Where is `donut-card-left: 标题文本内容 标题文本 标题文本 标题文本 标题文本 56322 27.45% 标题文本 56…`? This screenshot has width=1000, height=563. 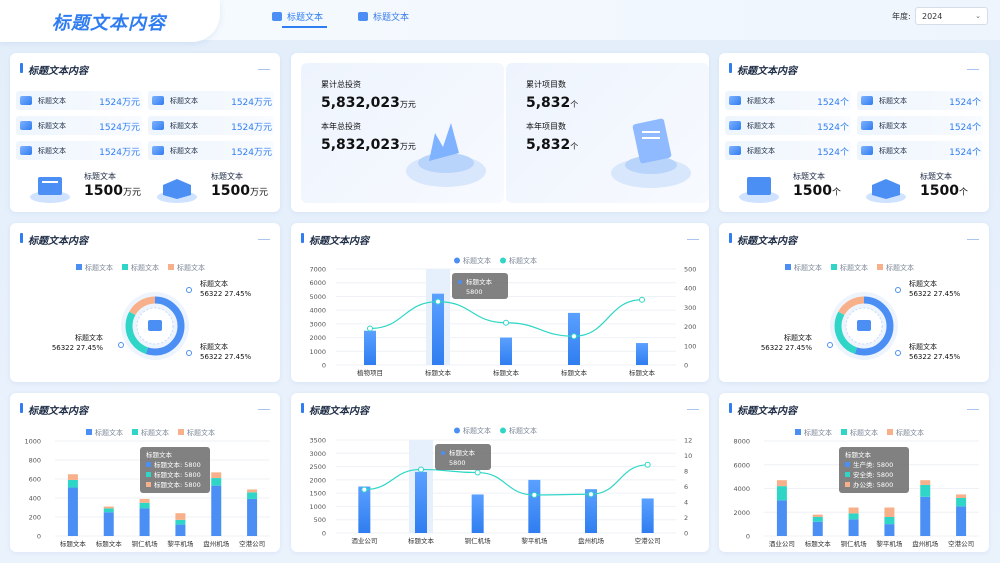 donut-card-left: 标题文本内容 标题文本 标题文本 标题文本 标题文本 56322 27.45% 标题文本 56… is located at coordinates (145, 302).